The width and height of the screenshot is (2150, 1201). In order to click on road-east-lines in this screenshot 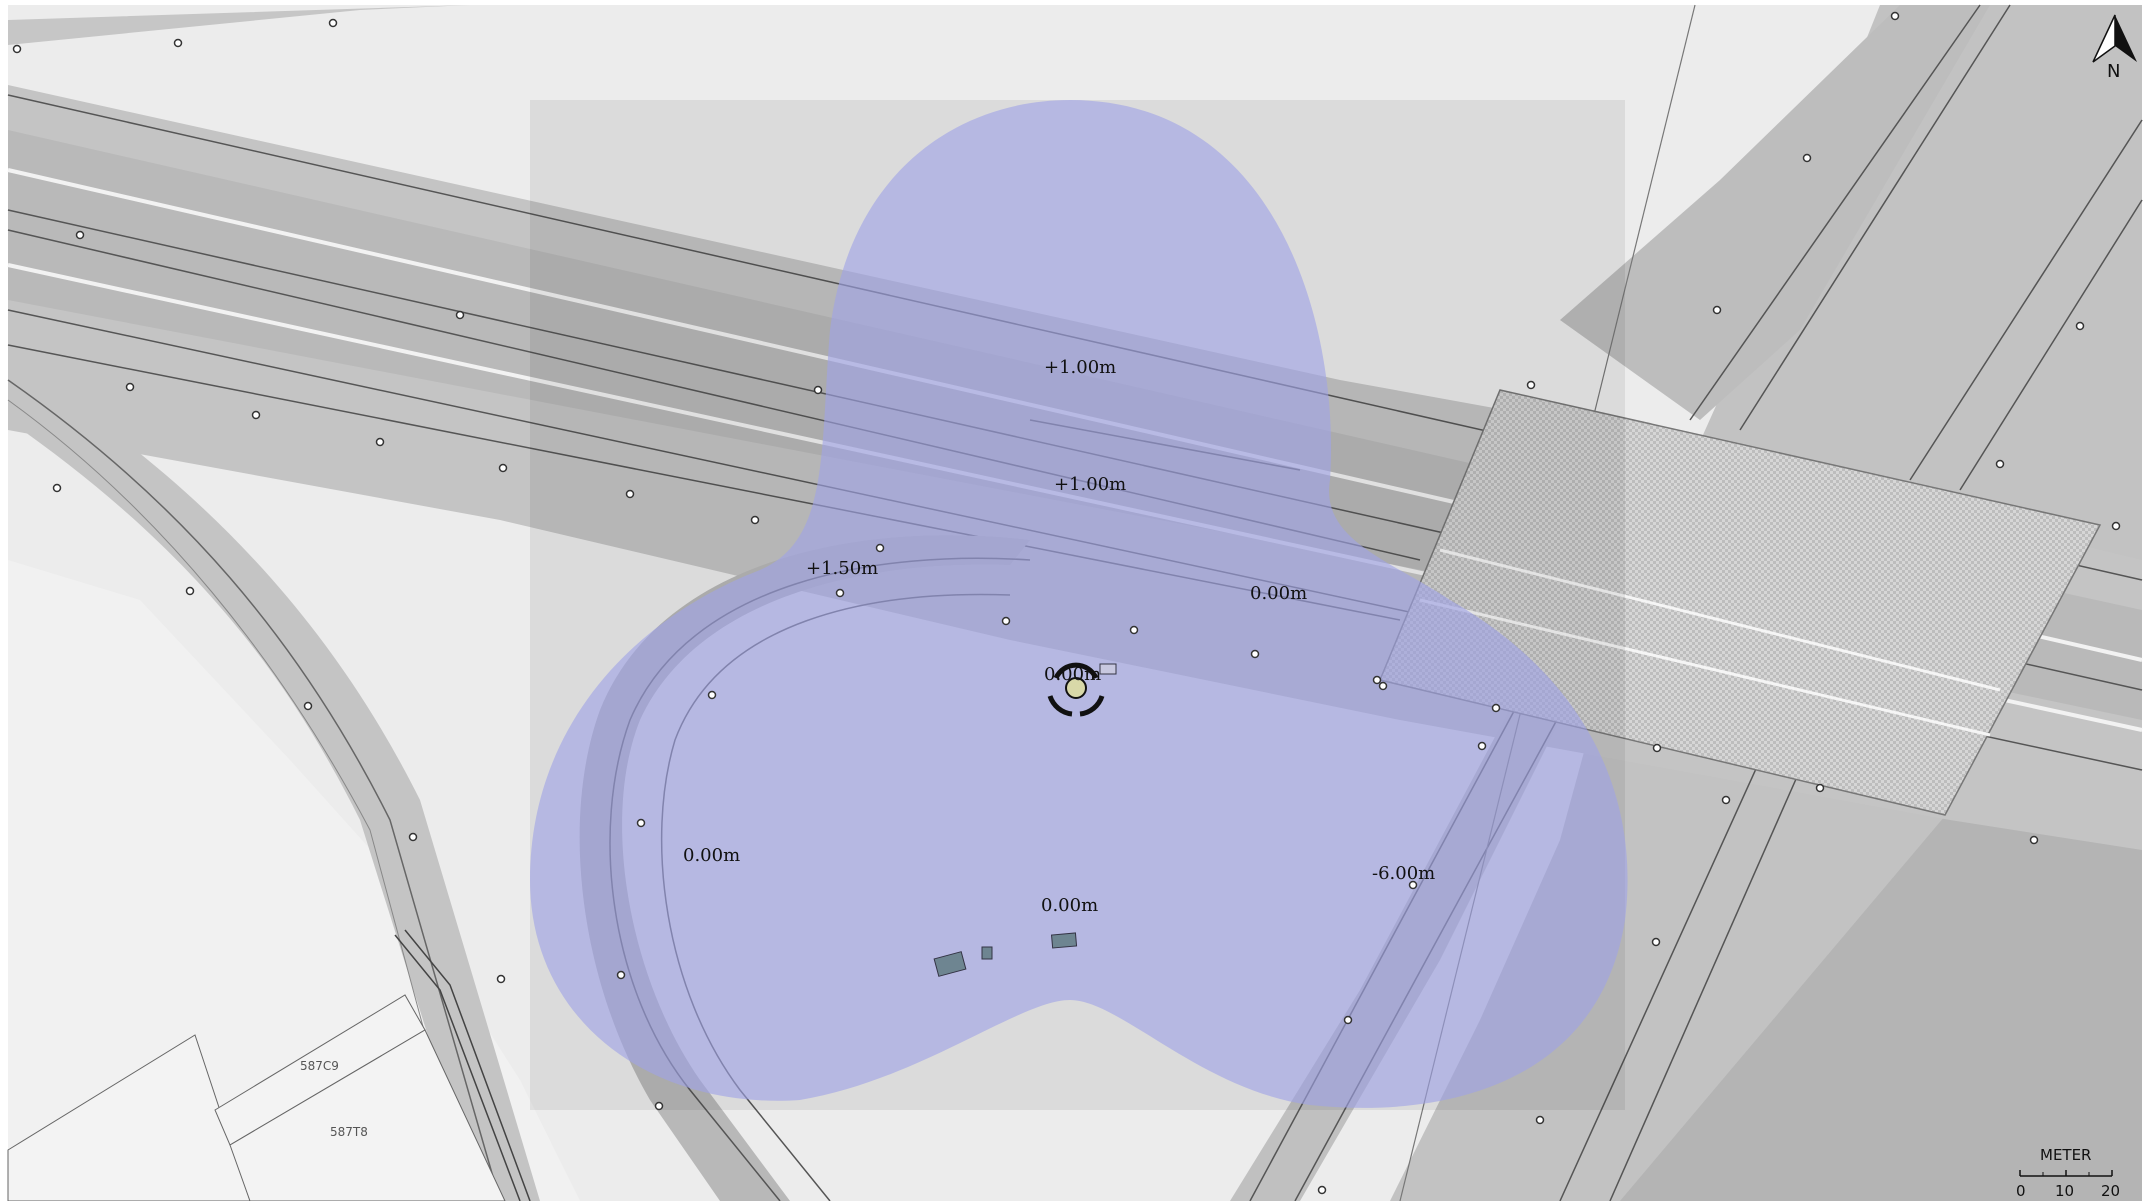, I will do `click(1916, 247)`.